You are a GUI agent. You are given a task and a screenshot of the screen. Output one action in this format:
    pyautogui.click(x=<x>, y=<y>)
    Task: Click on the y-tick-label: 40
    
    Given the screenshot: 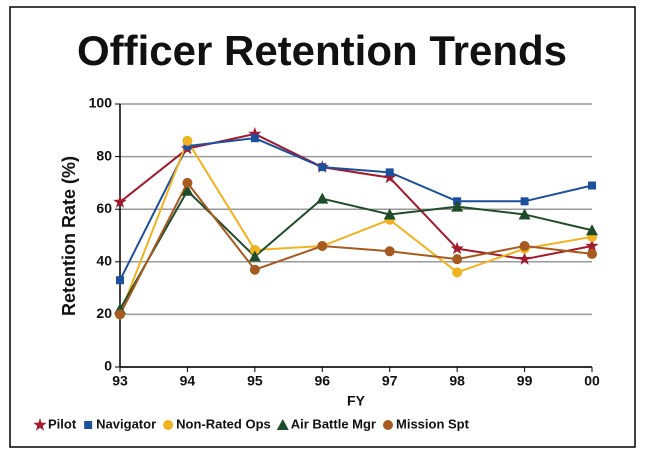 What is the action you would take?
    pyautogui.click(x=104, y=261)
    